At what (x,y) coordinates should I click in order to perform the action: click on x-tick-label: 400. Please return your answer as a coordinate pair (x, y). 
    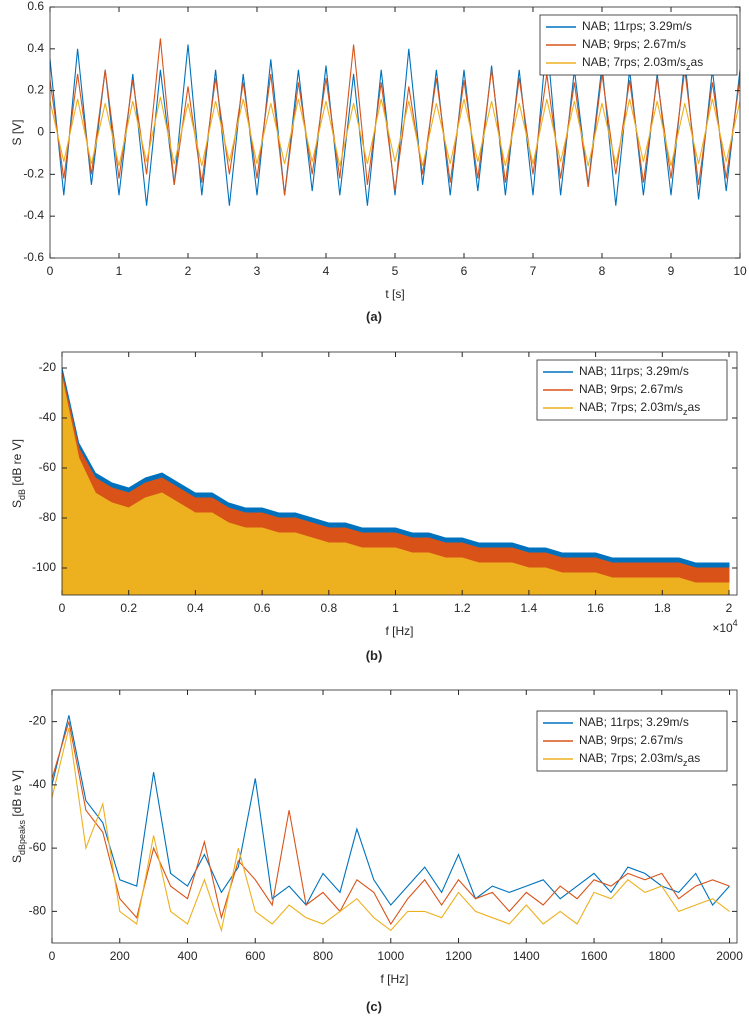
    Looking at the image, I should click on (187, 956).